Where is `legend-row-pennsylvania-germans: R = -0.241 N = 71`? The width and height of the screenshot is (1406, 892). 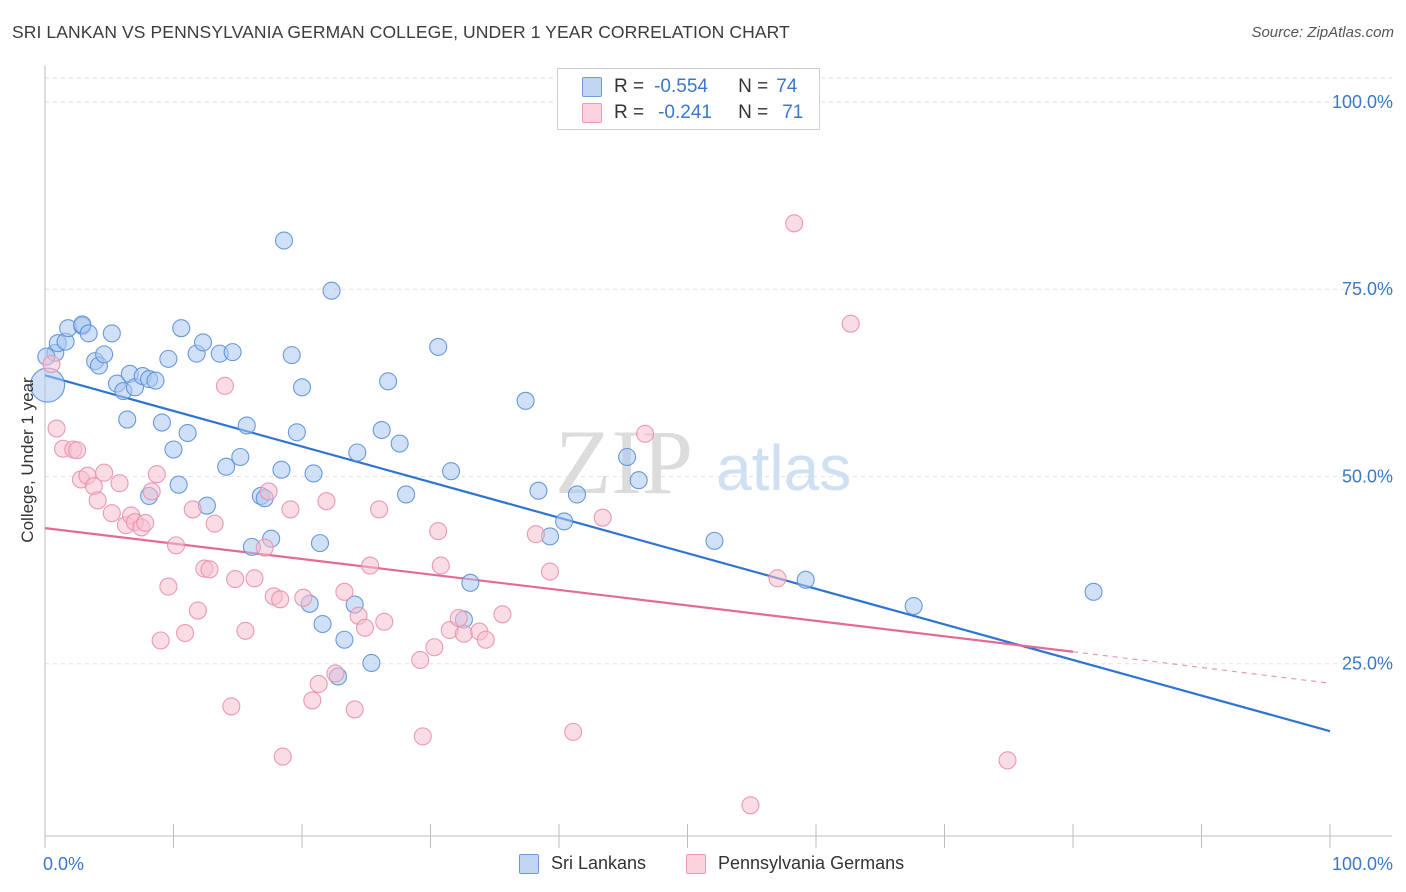
legend-row-pennsylvania-germans: R = -0.241 N = 71 is located at coordinates (692, 113).